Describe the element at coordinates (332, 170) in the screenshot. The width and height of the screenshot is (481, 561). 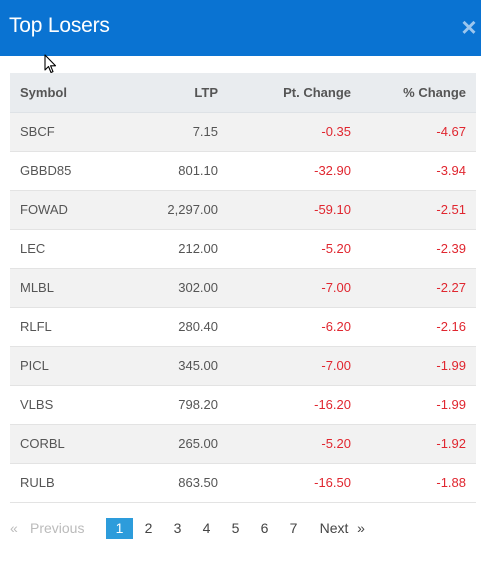
I see `cell-pt-change: -32.90` at that location.